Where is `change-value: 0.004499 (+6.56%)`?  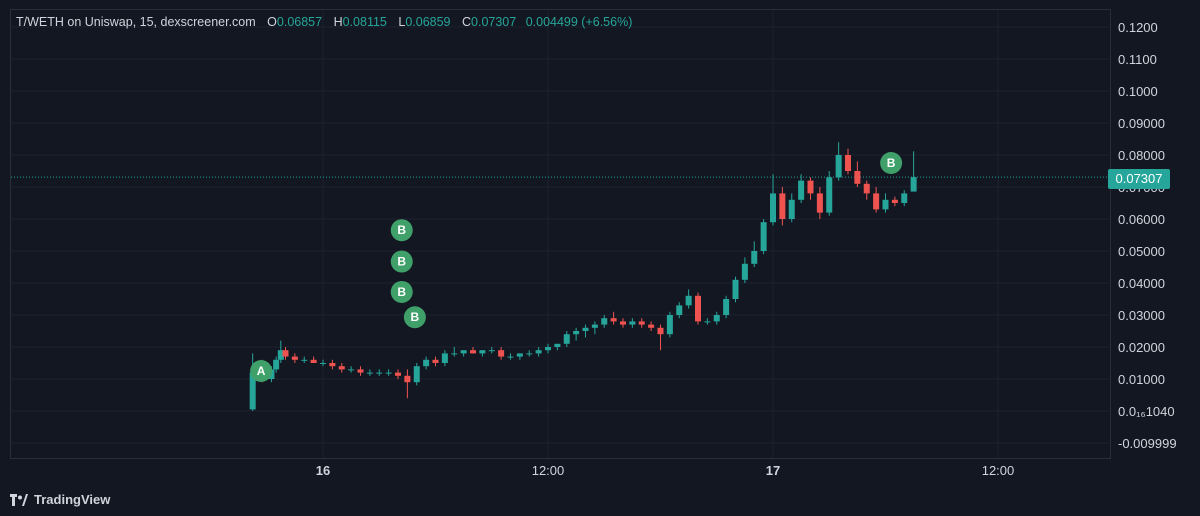 change-value: 0.004499 (+6.56%) is located at coordinates (579, 22).